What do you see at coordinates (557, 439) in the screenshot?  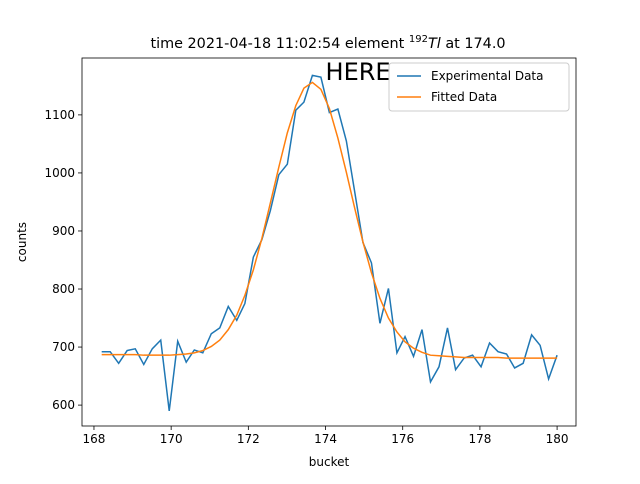 I see `x-tick-label: 180` at bounding box center [557, 439].